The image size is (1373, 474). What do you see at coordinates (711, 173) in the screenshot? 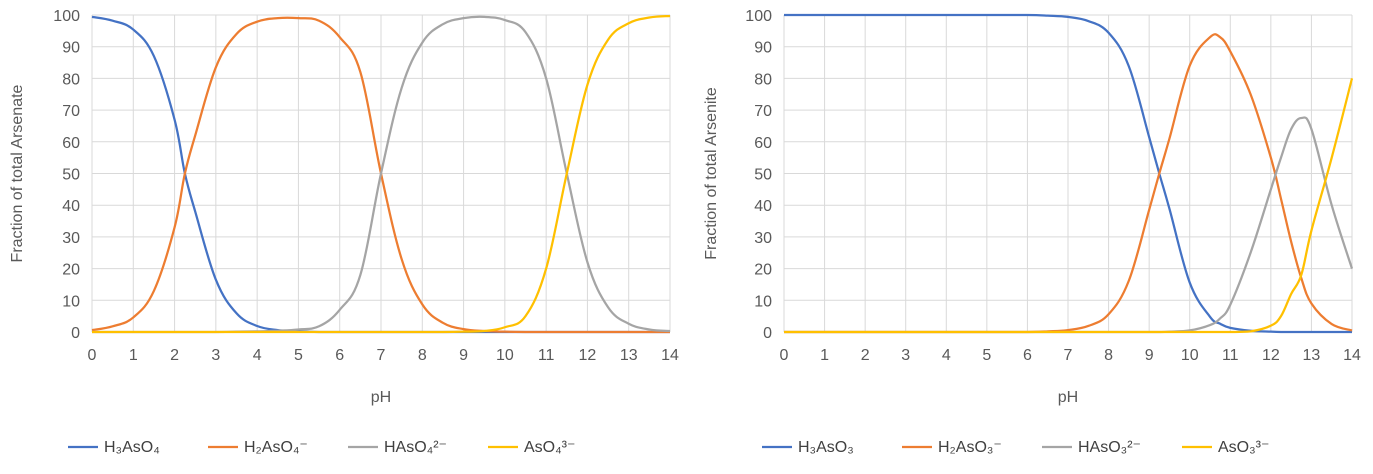
I see `y-axis-title: Fraction of total Arsenite` at bounding box center [711, 173].